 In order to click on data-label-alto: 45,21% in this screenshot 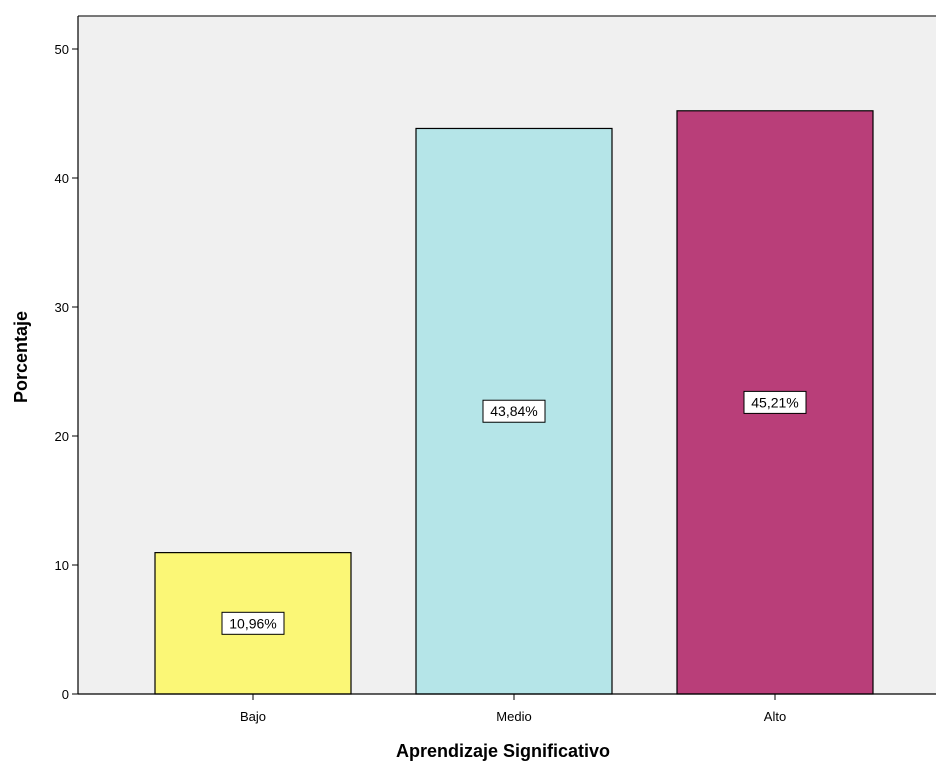, I will do `click(775, 402)`.